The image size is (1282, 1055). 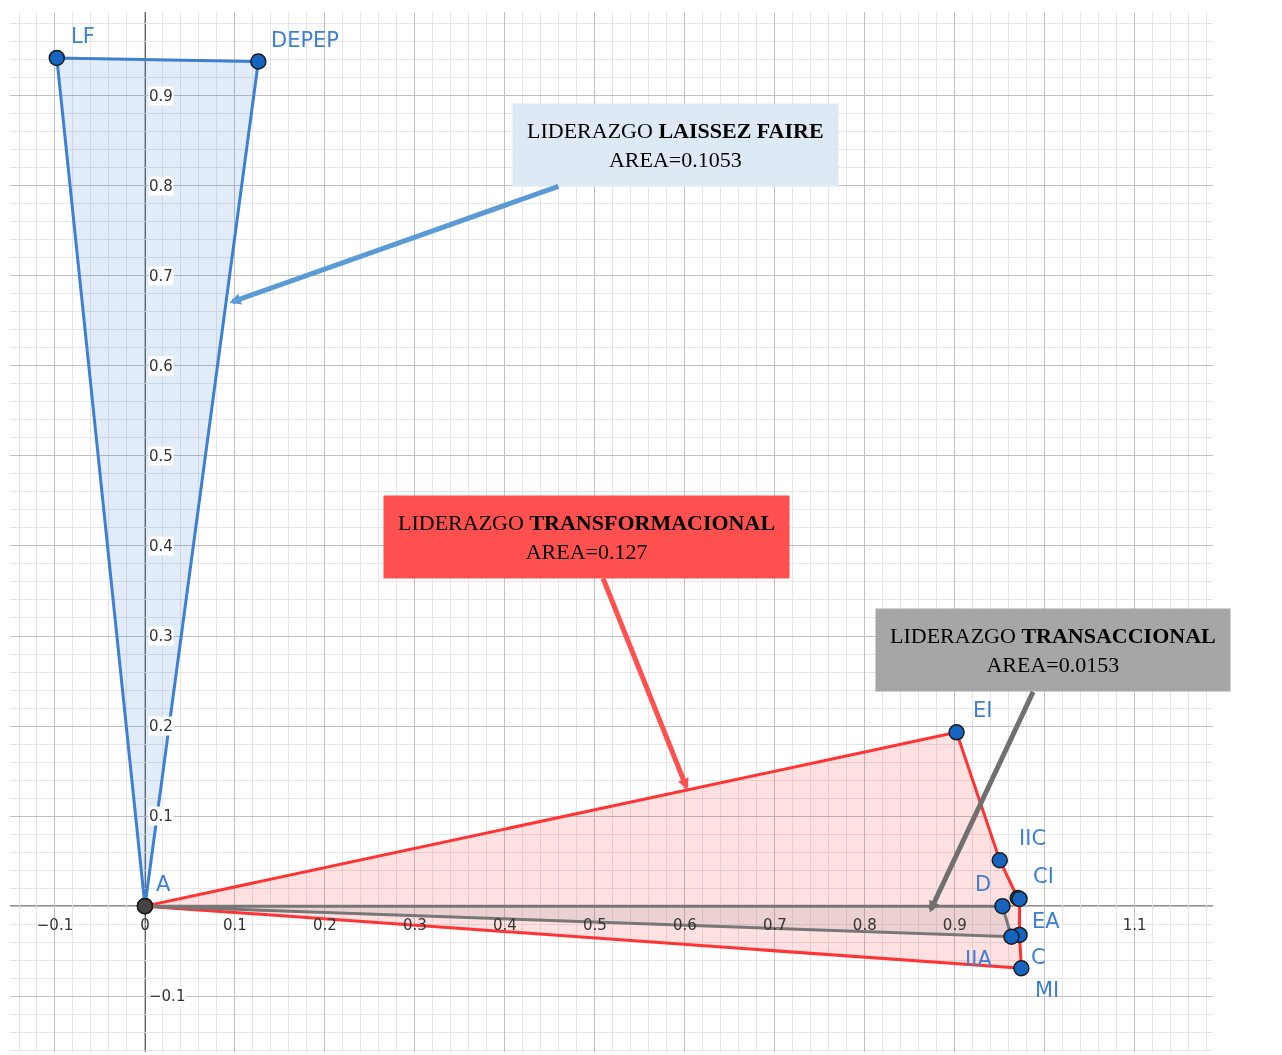 What do you see at coordinates (324, 925) in the screenshot?
I see `x-tick-label: 0.2` at bounding box center [324, 925].